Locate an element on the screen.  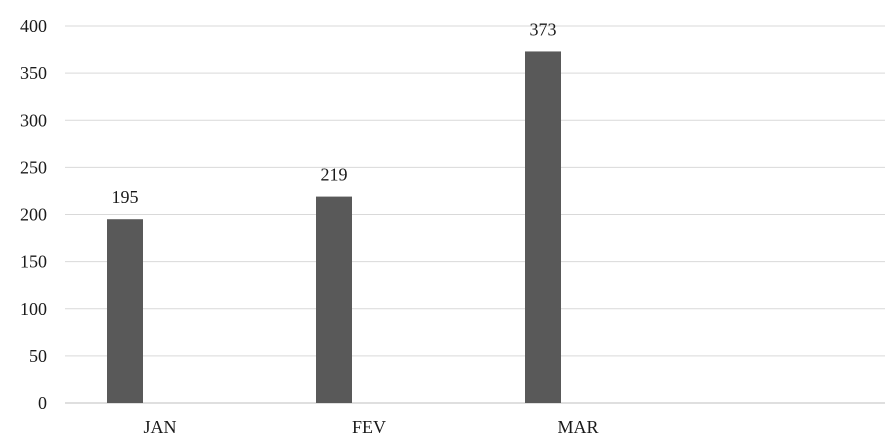
y-tick-label: 150 is located at coordinates (33, 262).